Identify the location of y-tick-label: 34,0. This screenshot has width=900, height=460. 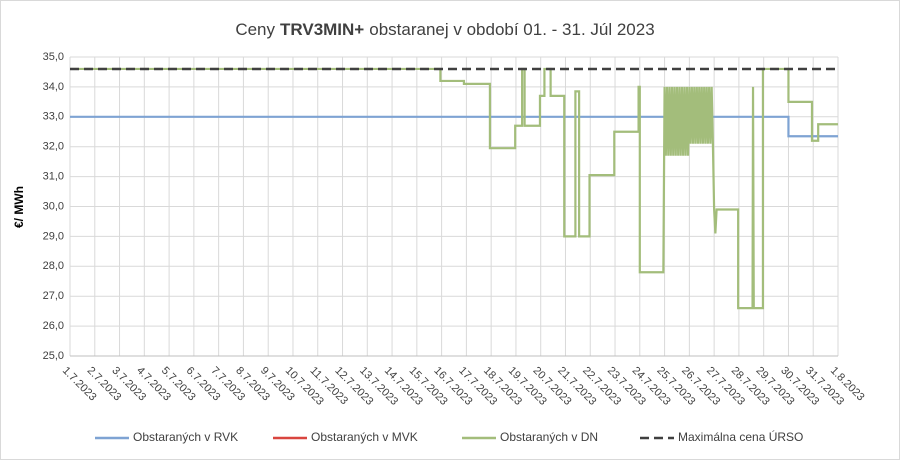
(53, 87).